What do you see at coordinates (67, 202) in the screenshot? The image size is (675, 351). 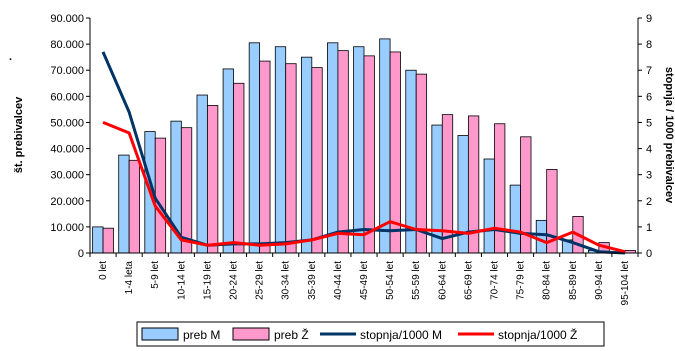 I see `y-left-tick-label: 20.000` at bounding box center [67, 202].